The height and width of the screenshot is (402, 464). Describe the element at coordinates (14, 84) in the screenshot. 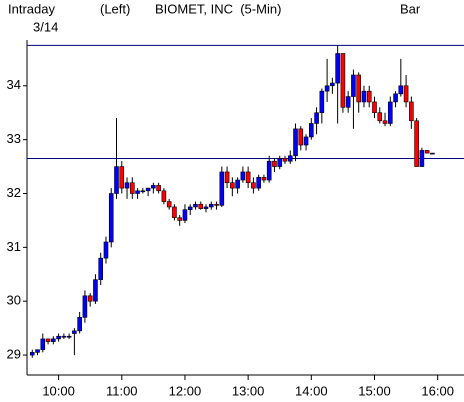

I see `y-tick-label: 34` at that location.